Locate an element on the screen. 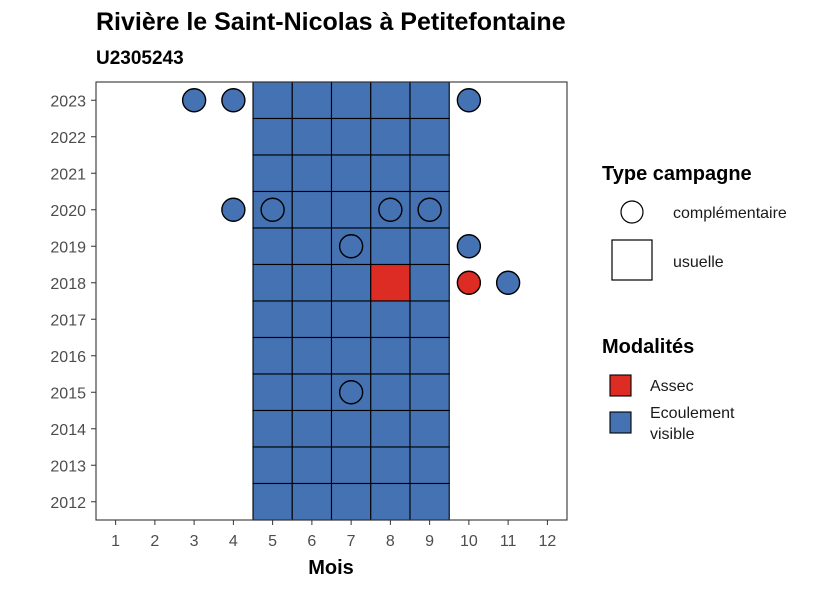 The height and width of the screenshot is (590, 826). x-tick-label: 7 is located at coordinates (351, 541).